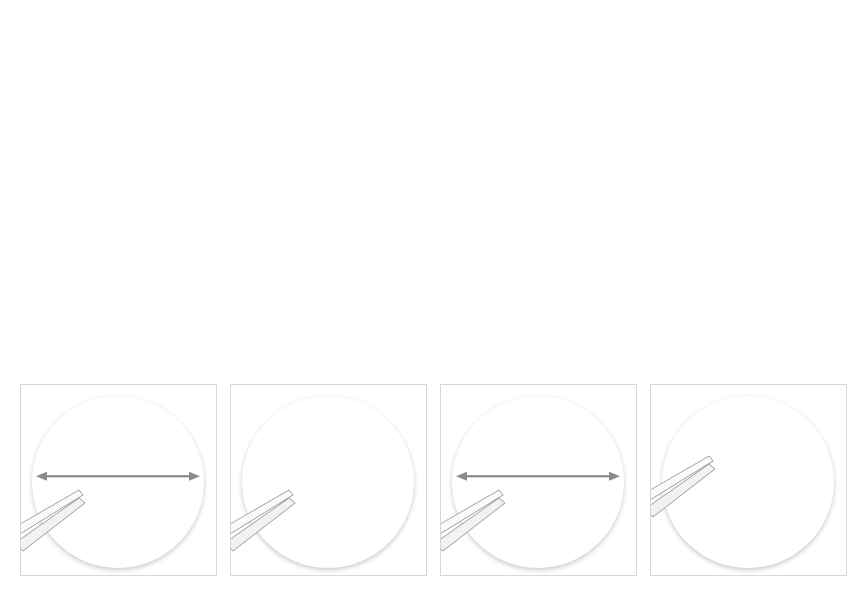  I want to click on photo-panel-ni, so click(118, 480).